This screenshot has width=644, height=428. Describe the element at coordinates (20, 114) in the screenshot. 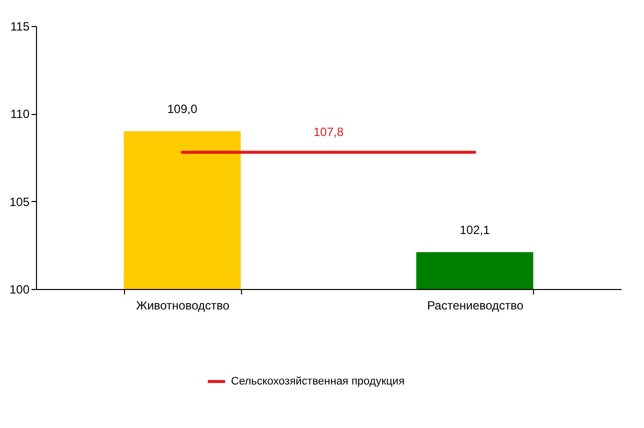

I see `y-tick-label: 110` at that location.